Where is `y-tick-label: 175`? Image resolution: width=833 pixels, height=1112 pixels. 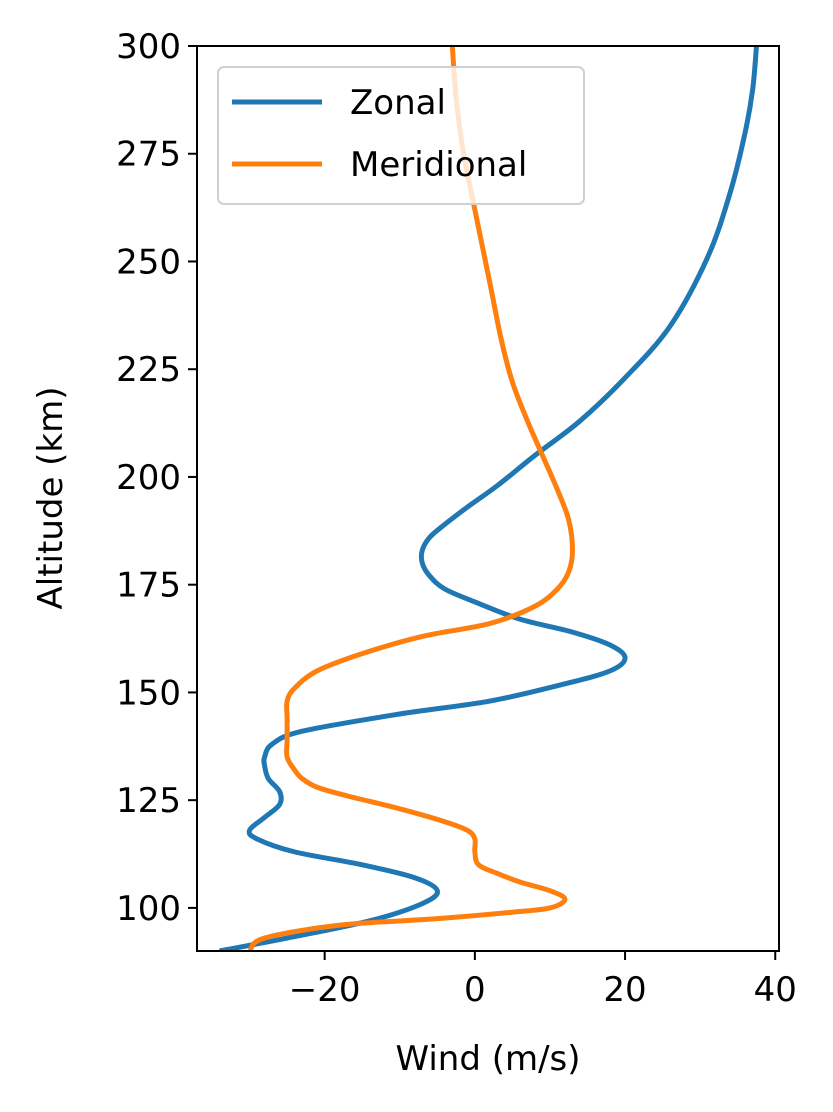 y-tick-label: 175 is located at coordinates (148, 586).